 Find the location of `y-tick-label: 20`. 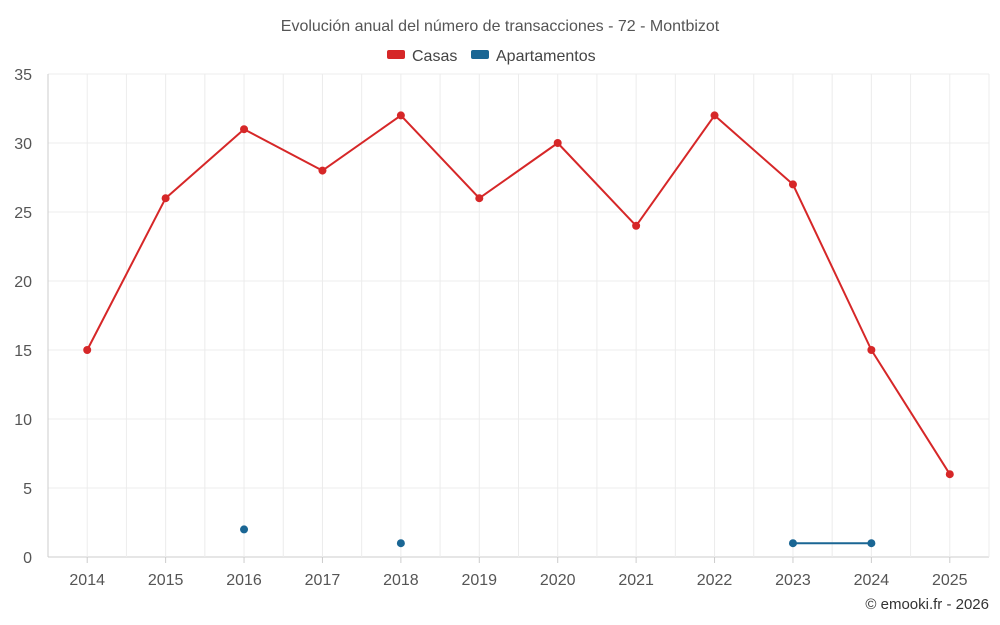

y-tick-label: 20 is located at coordinates (23, 282).